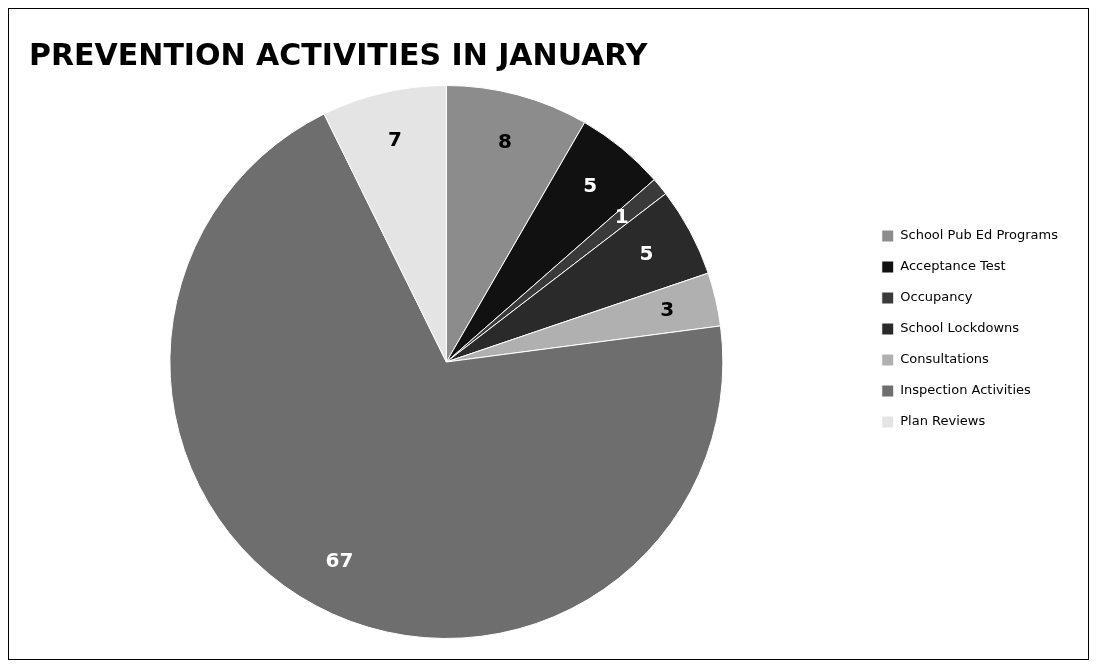 Image resolution: width=1097 pixels, height=668 pixels. Describe the element at coordinates (621, 216) in the screenshot. I see `data-label: 1` at that location.